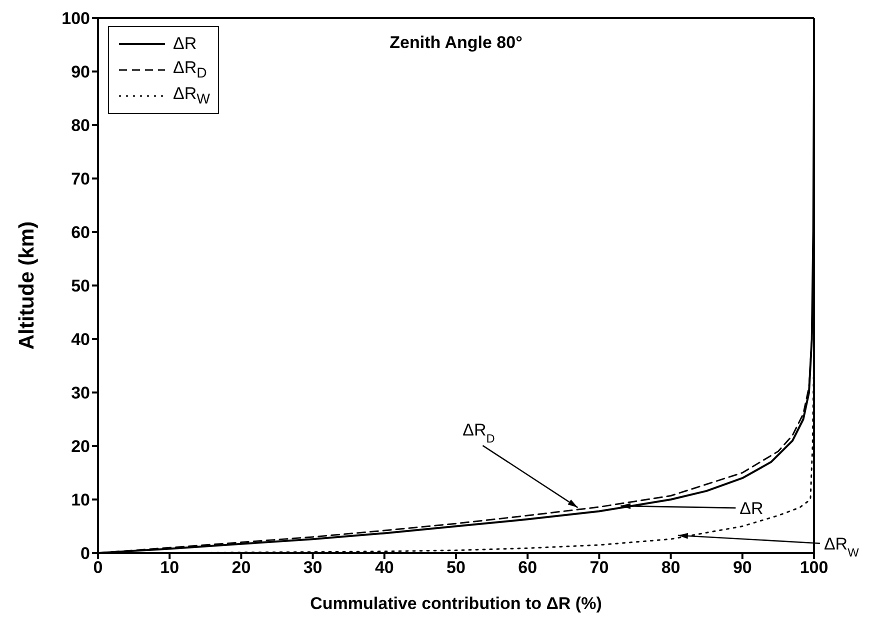  What do you see at coordinates (80, 179) in the screenshot?
I see `y-tick-label: 70` at bounding box center [80, 179].